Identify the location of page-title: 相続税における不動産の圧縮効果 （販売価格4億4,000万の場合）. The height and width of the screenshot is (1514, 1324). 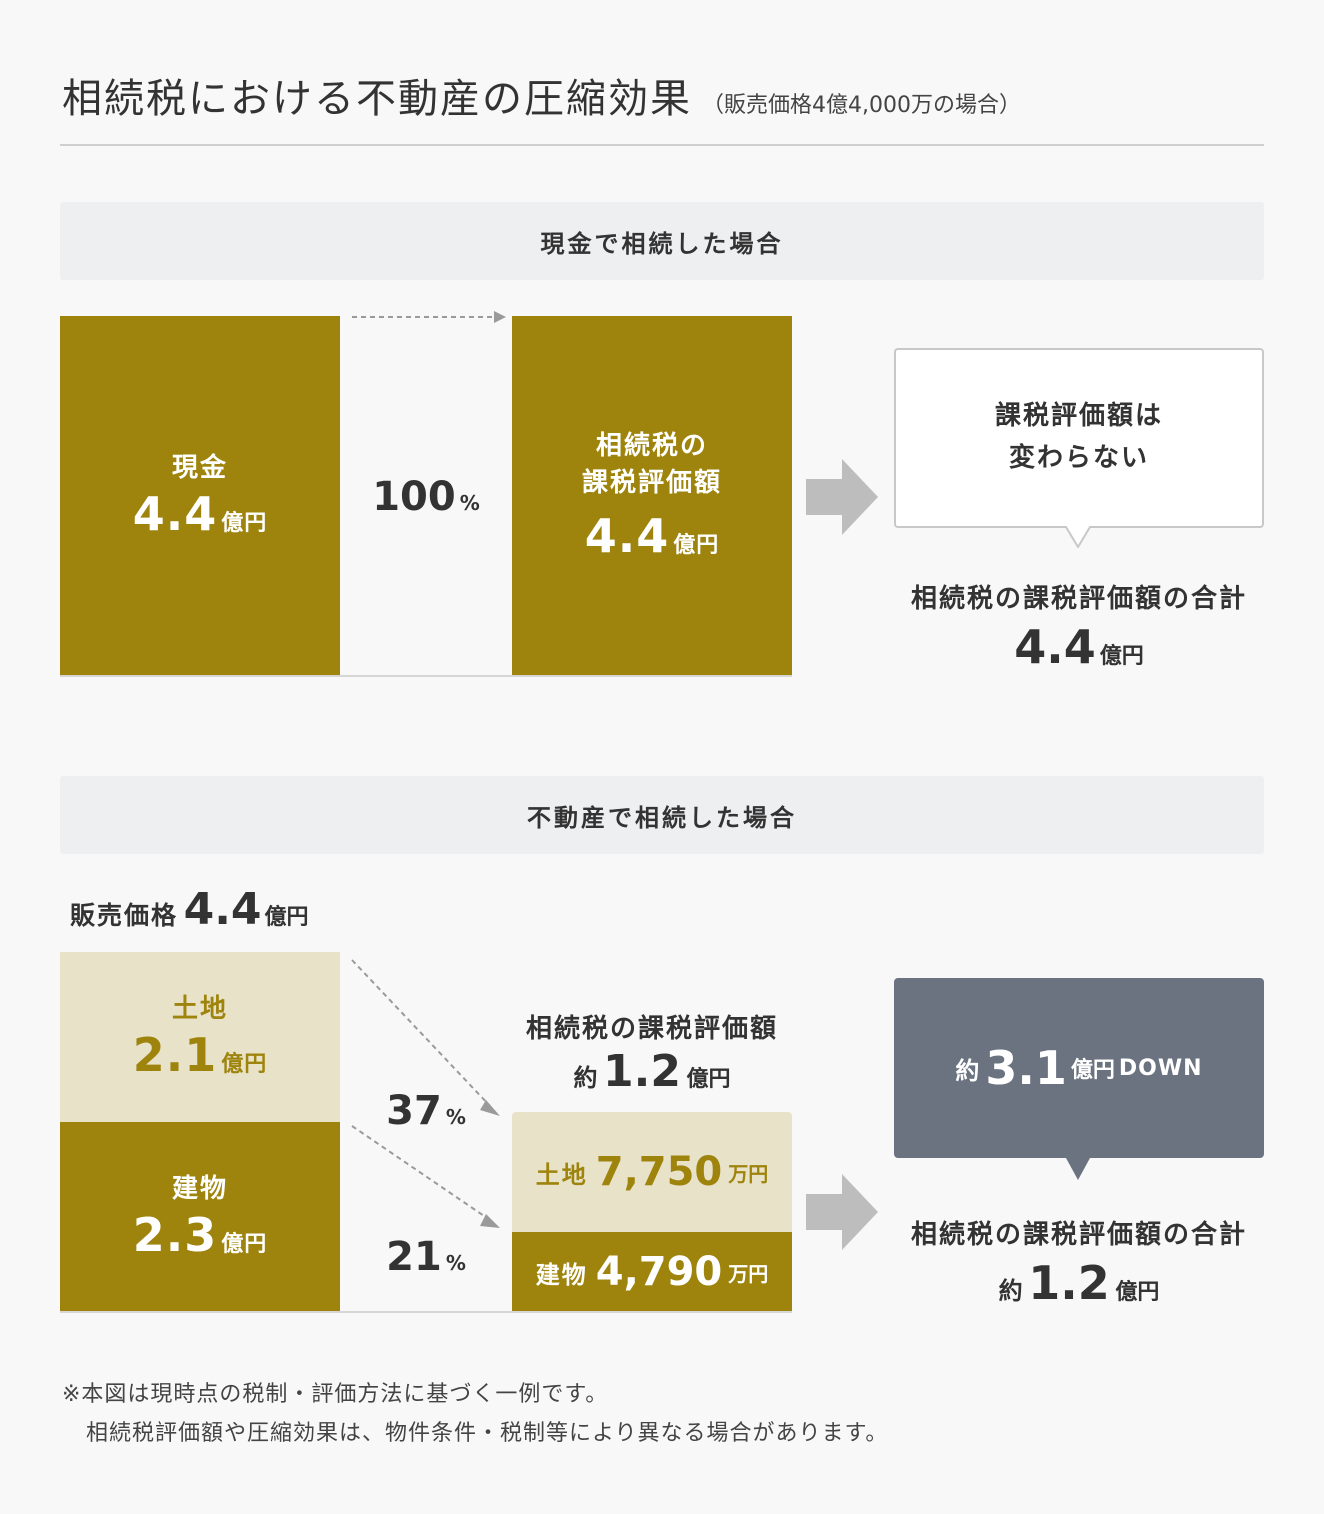
(541, 95).